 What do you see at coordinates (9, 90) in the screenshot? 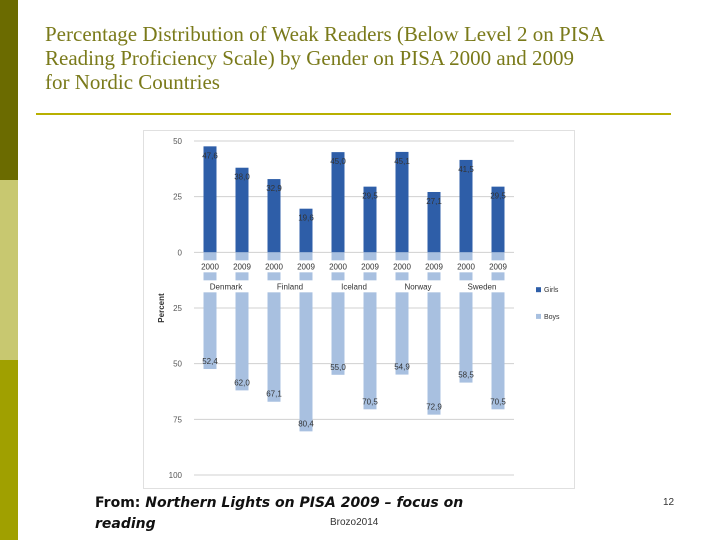
I see `sidebar-segment-dark` at bounding box center [9, 90].